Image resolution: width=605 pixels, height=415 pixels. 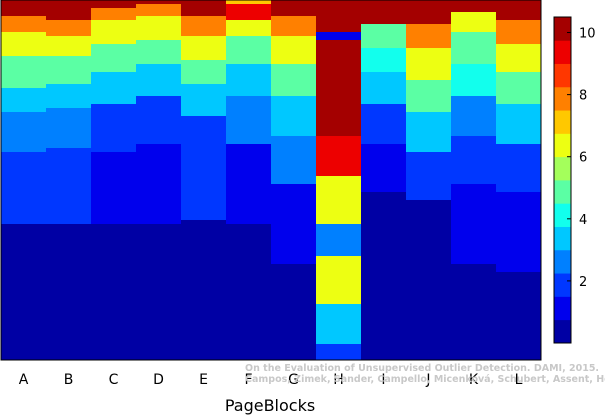 I want to click on x-axis-ticks: A B C D E F G H I J K L, so click(x=271, y=380).